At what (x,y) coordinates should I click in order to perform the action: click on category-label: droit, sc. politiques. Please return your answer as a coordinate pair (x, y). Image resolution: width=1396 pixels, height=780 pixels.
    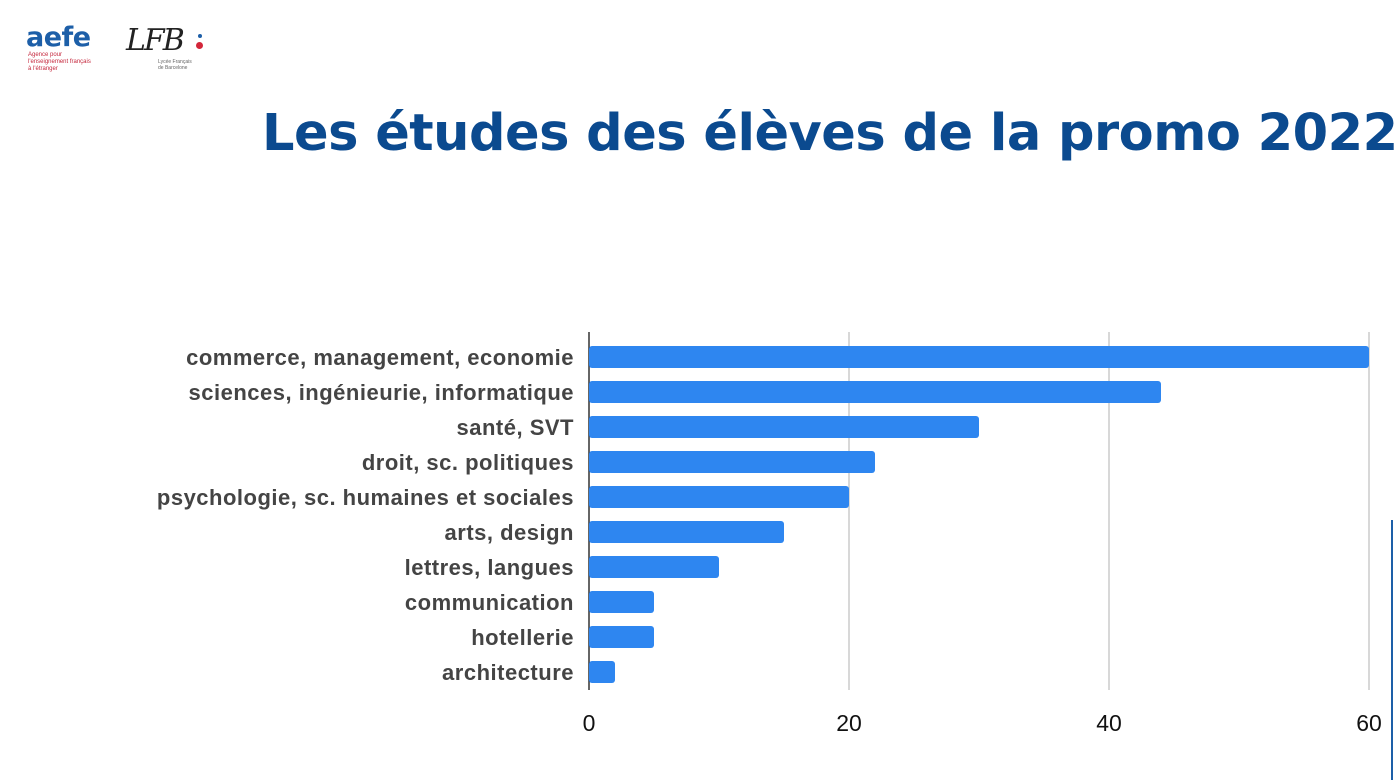
    Looking at the image, I should click on (468, 462).